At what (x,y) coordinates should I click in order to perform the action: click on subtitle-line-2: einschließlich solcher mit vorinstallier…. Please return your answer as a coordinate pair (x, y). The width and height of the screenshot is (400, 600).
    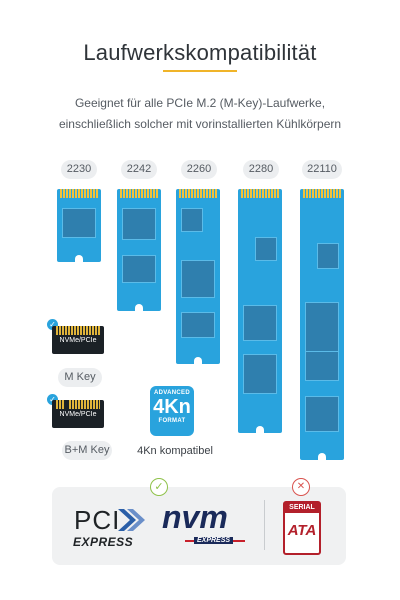
    Looking at the image, I should click on (200, 124).